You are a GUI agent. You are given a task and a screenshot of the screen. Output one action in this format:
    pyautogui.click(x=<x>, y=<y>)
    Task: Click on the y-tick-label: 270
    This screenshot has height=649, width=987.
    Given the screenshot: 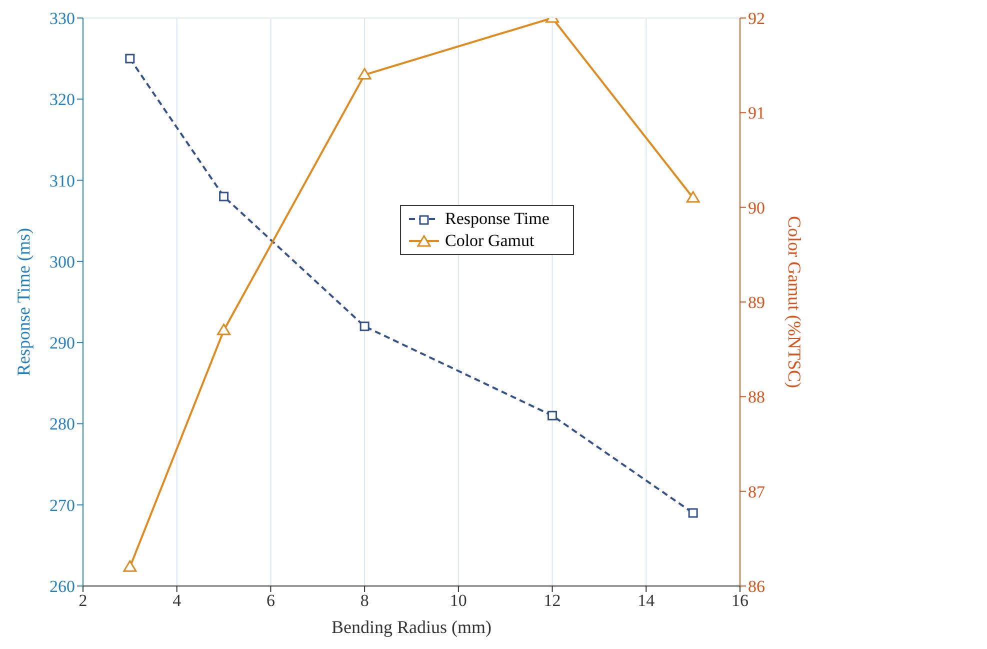 What is the action you would take?
    pyautogui.click(x=62, y=505)
    